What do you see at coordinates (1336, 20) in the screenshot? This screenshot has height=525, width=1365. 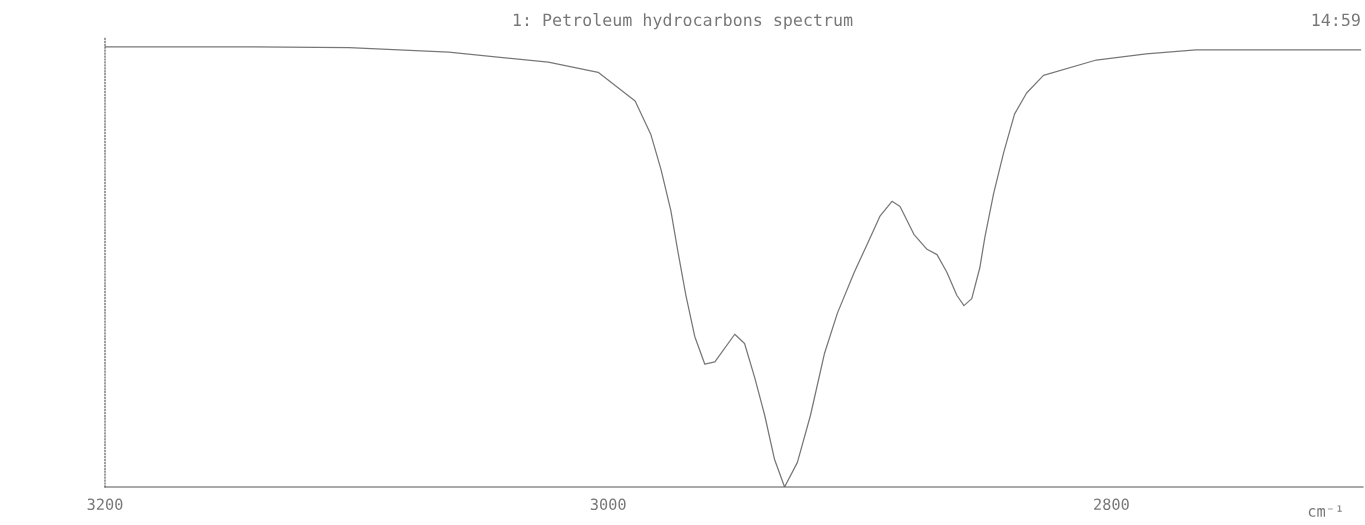 I see `text: 14:59` at bounding box center [1336, 20].